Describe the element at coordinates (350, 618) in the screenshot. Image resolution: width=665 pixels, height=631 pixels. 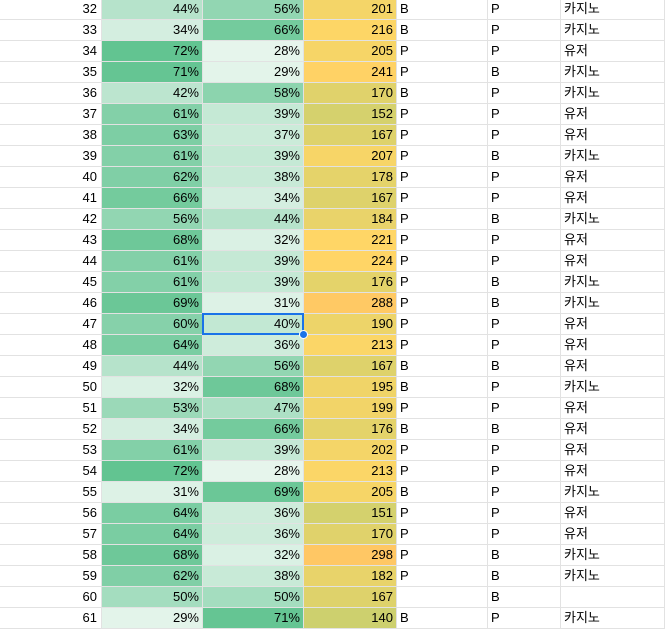
I see `score-cell: 140` at that location.